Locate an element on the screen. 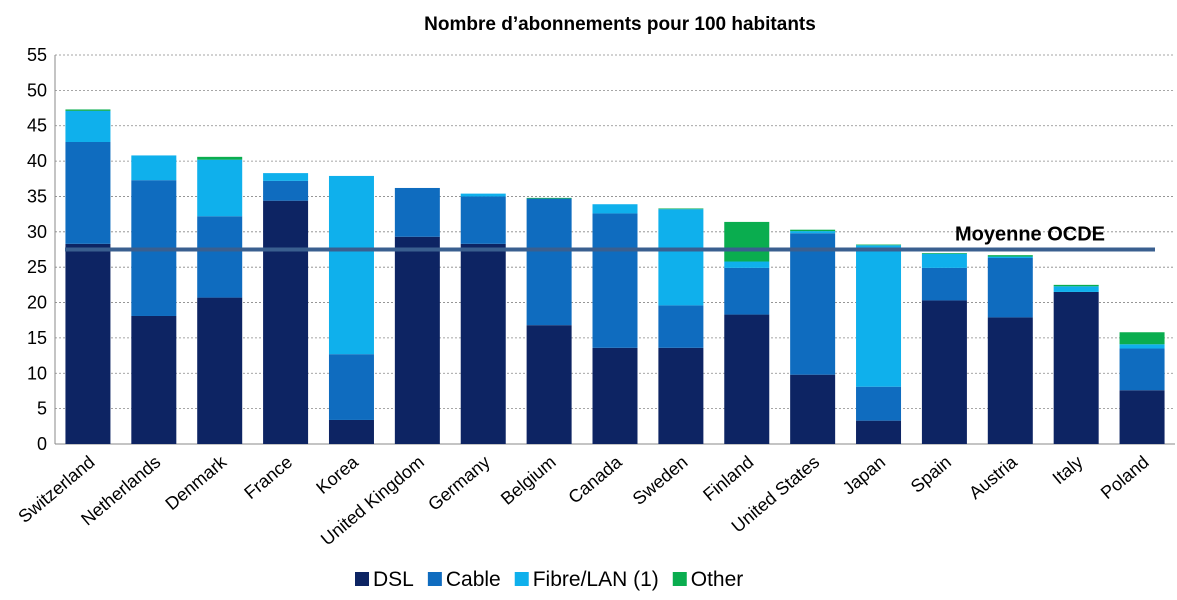  x-tick-label: France is located at coordinates (268, 477).